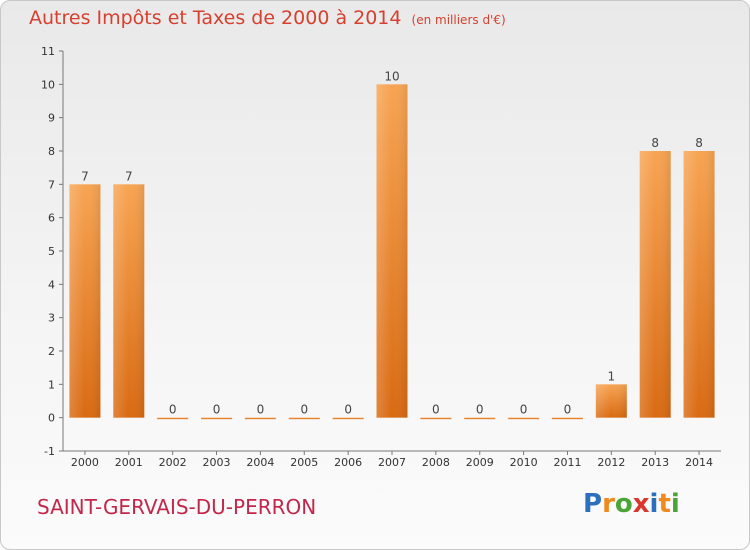  What do you see at coordinates (49, 451) in the screenshot?
I see `y-tick-label: -1` at bounding box center [49, 451].